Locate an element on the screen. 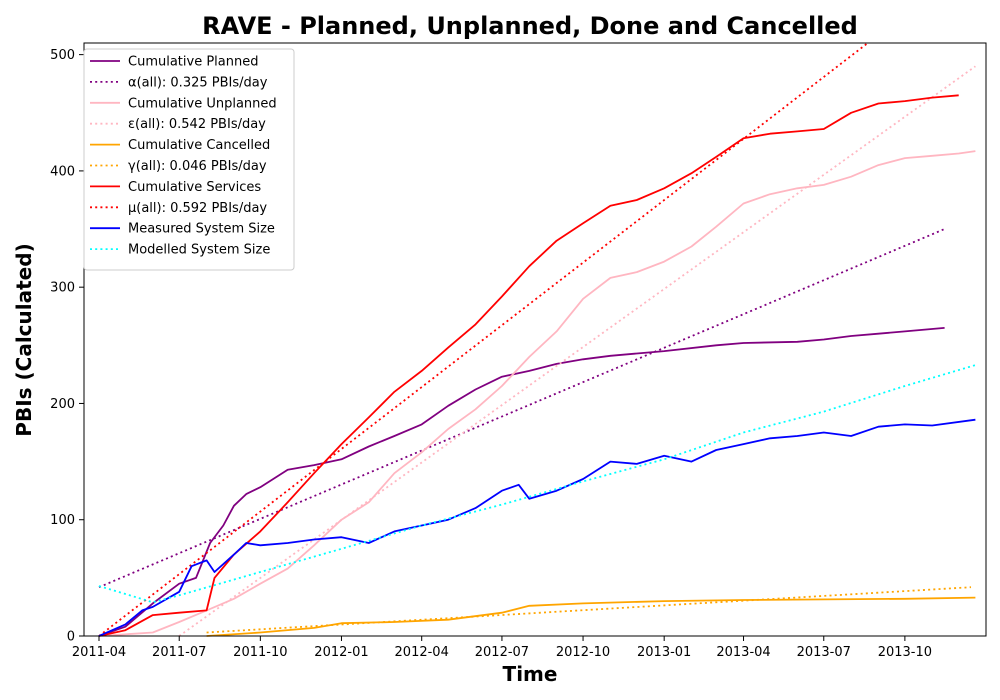 The width and height of the screenshot is (1000, 700). legend-label-1: Cumulative Planned is located at coordinates (193, 62).